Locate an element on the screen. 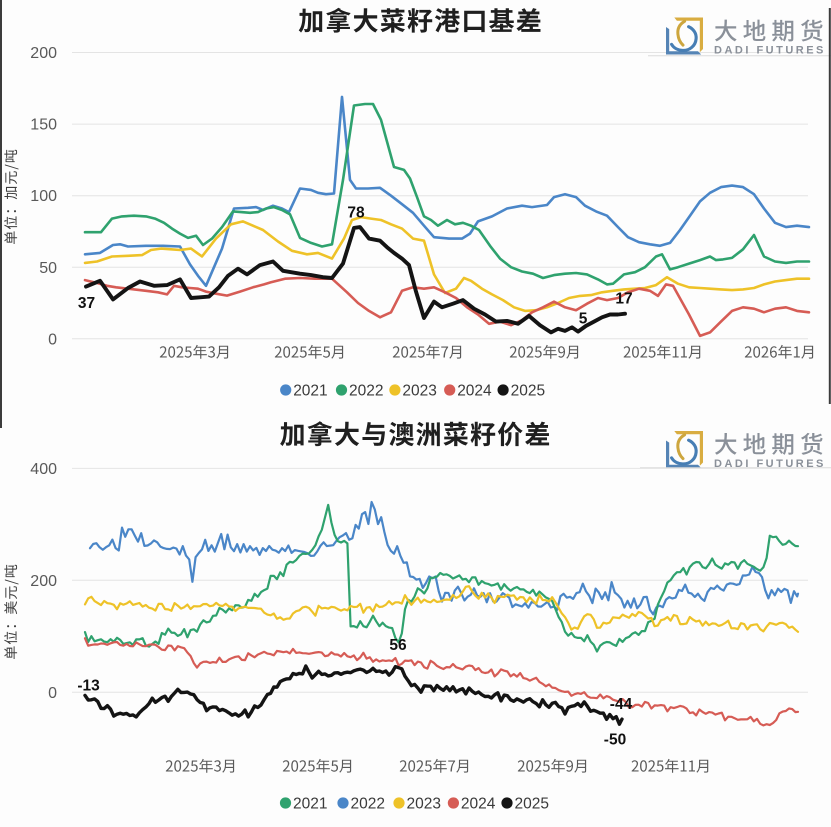 The height and width of the screenshot is (827, 831). svg-text: 5 is located at coordinates (583, 319).